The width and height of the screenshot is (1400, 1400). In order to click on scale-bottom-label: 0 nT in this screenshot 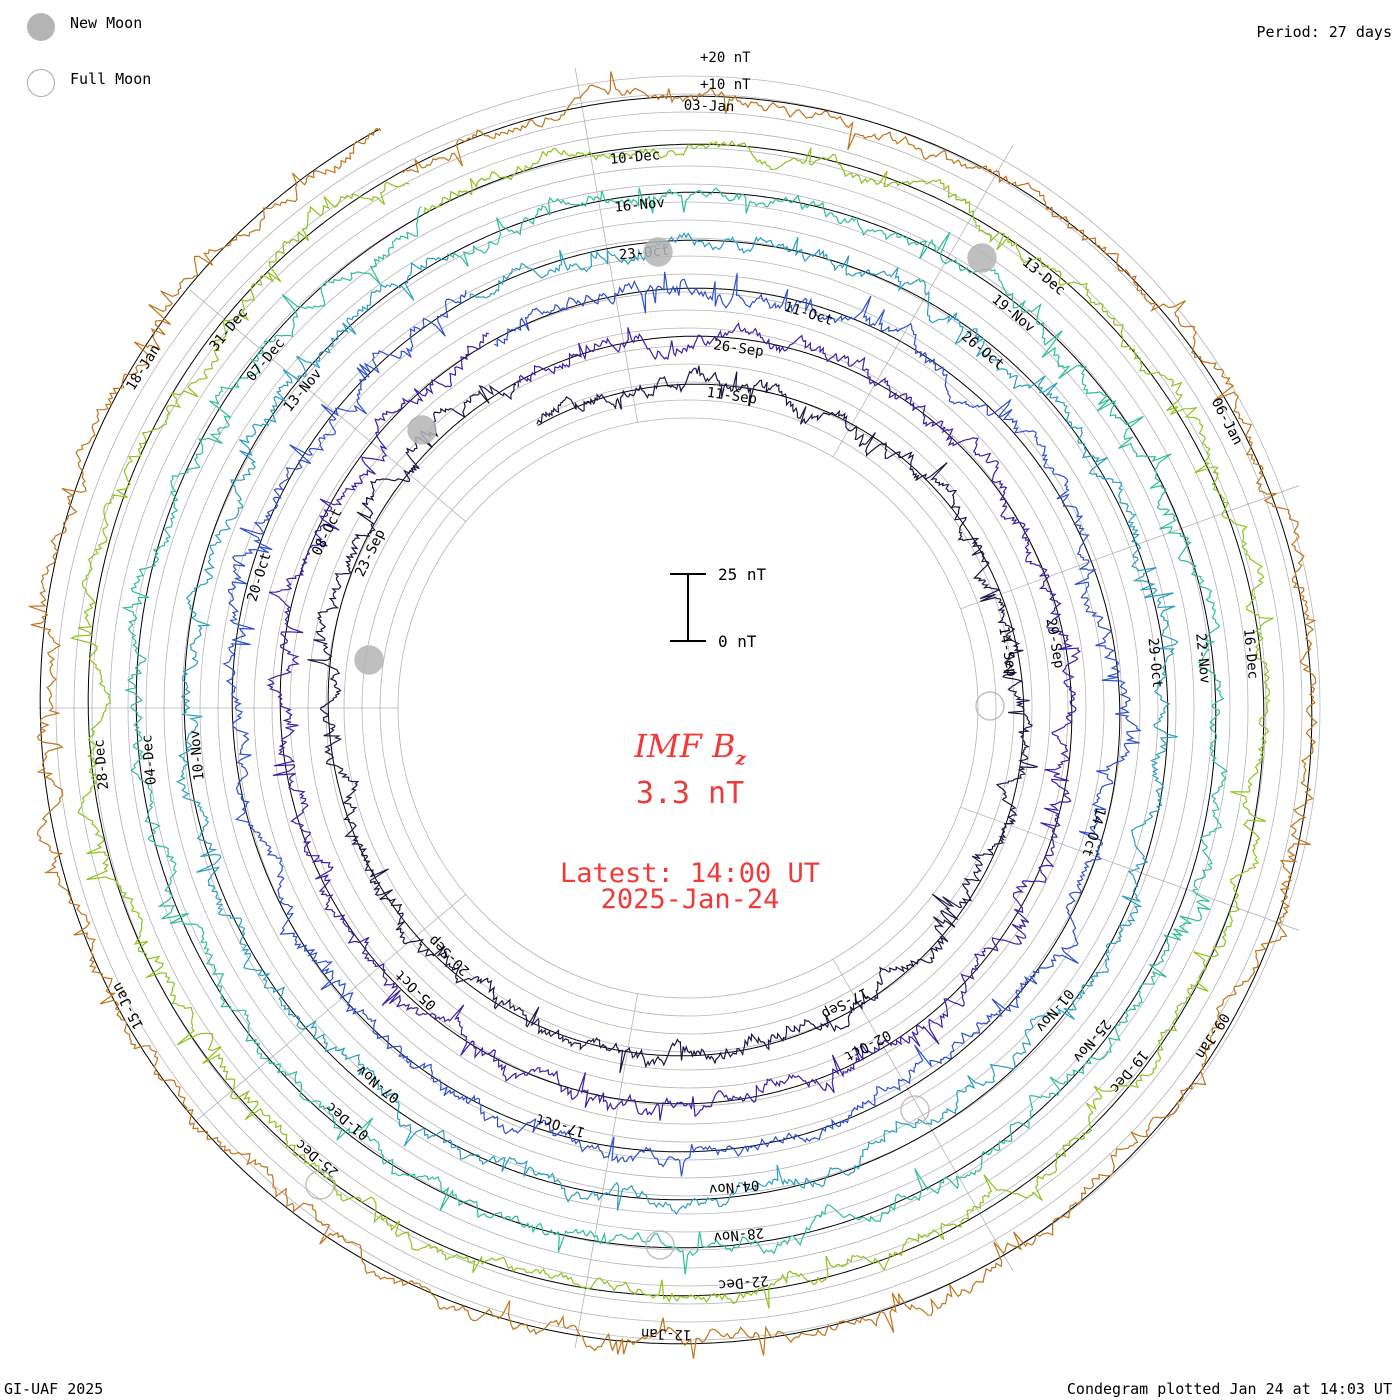, I will do `click(737, 641)`.